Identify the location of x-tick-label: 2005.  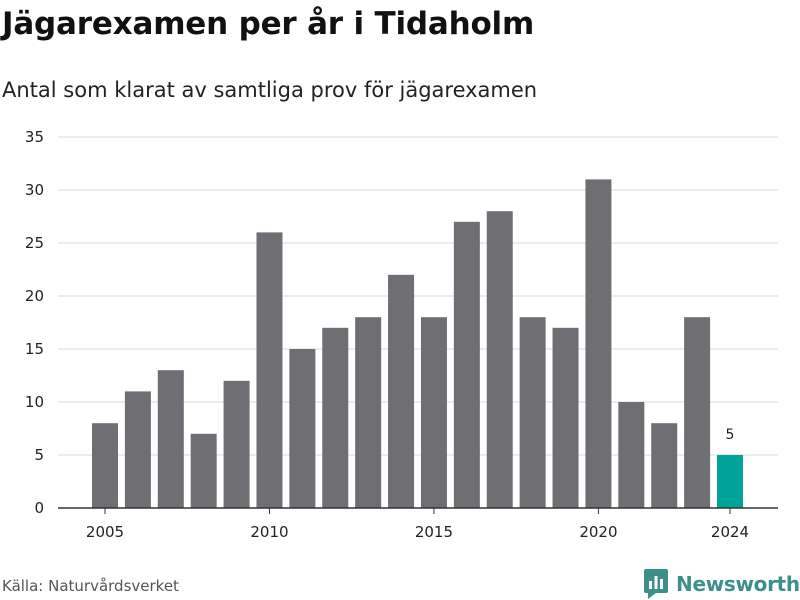
(105, 532).